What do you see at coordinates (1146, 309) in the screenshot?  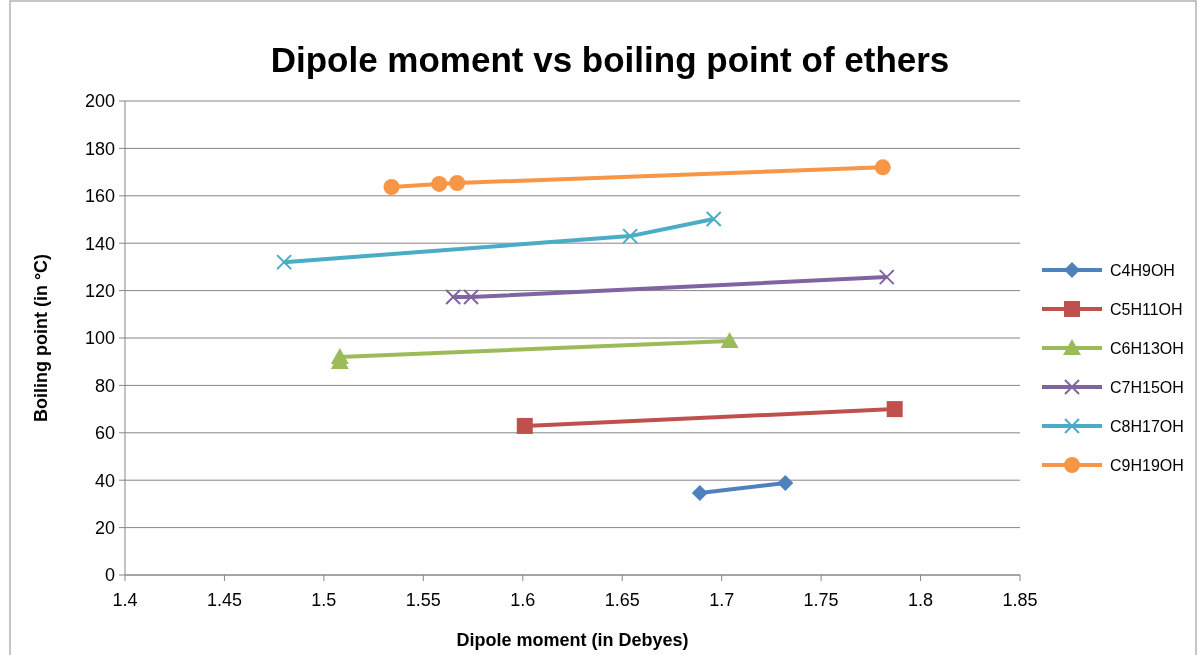 I see `legend-label: C5H11OH` at bounding box center [1146, 309].